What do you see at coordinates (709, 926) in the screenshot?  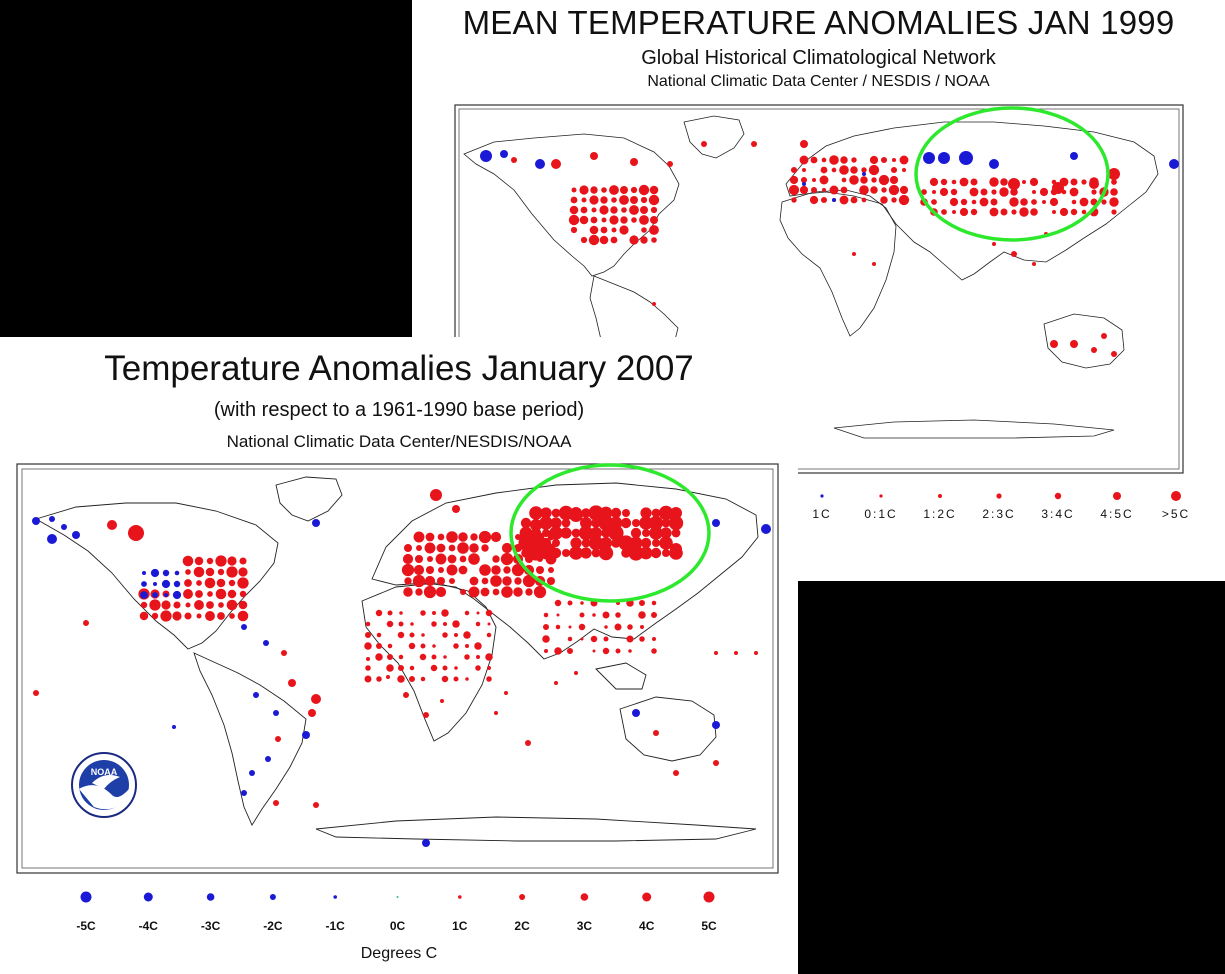 I see `legend-label: 5C` at bounding box center [709, 926].